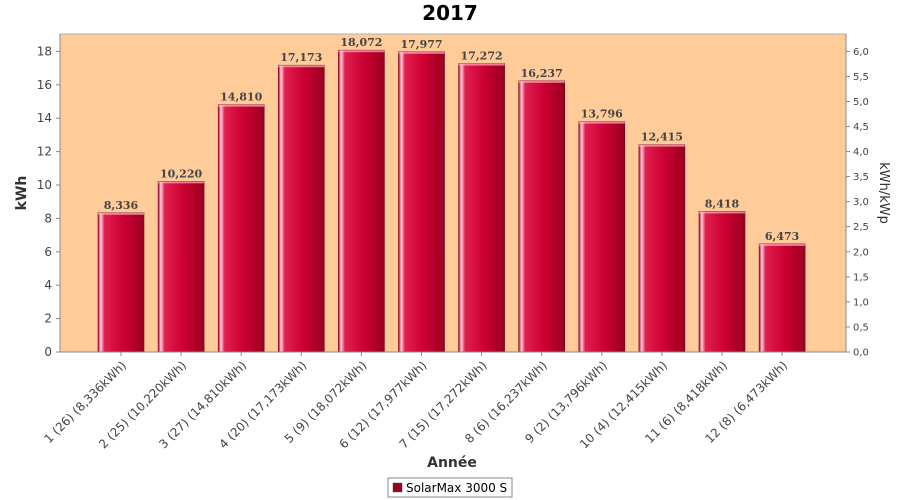 The height and width of the screenshot is (500, 900). What do you see at coordinates (861, 77) in the screenshot?
I see `y2-tick-label: 5,5` at bounding box center [861, 77].